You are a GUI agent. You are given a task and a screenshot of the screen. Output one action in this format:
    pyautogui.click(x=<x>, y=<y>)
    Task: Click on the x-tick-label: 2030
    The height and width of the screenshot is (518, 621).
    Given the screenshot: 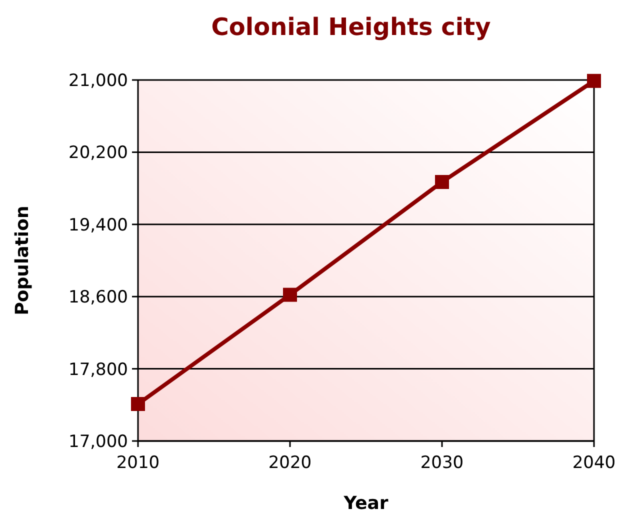 What is the action you would take?
    pyautogui.click(x=442, y=463)
    